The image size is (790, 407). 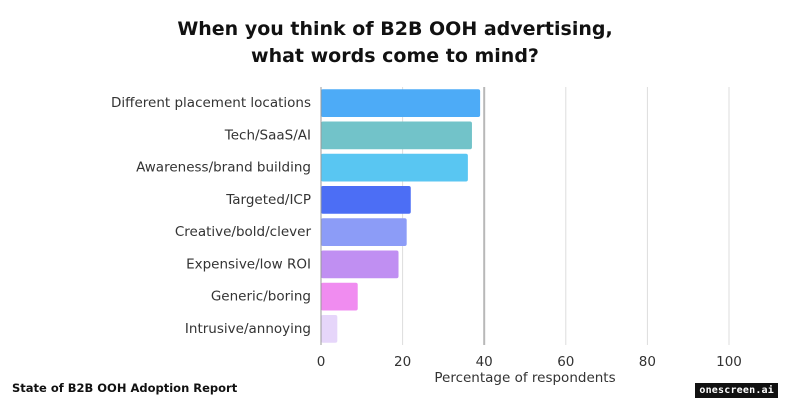 What do you see at coordinates (736, 390) in the screenshot?
I see `brand-logo: onescreen.ai` at bounding box center [736, 390].